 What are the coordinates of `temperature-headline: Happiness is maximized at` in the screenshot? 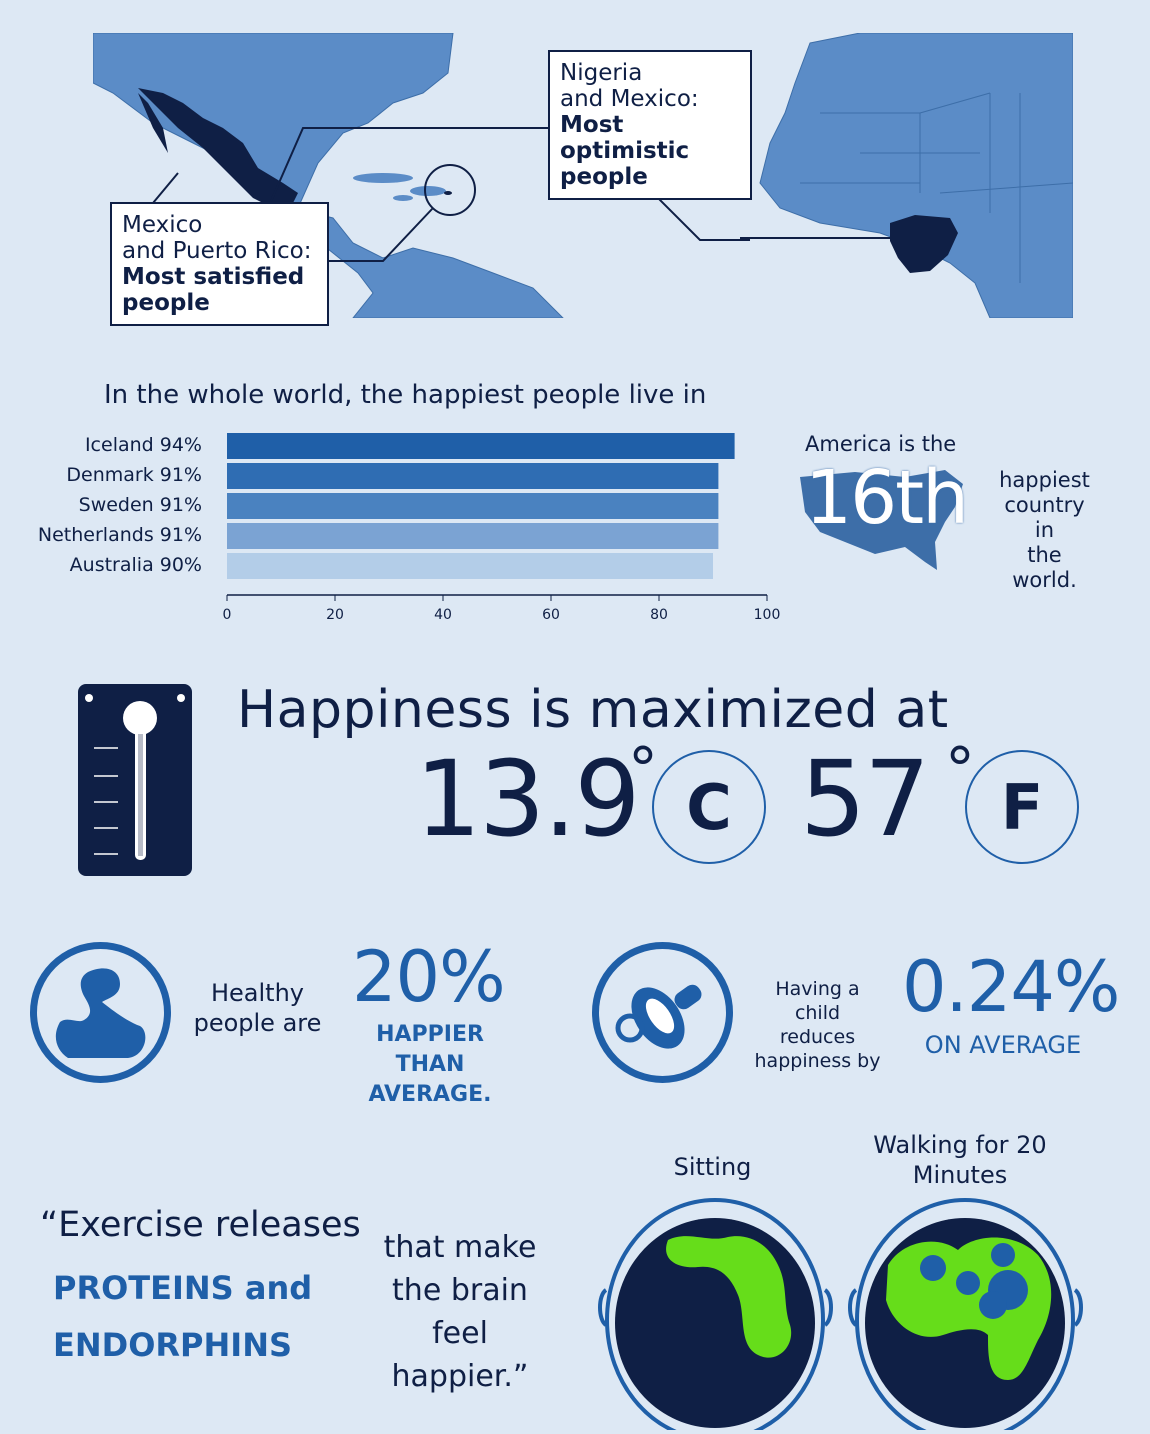 It's located at (593, 710).